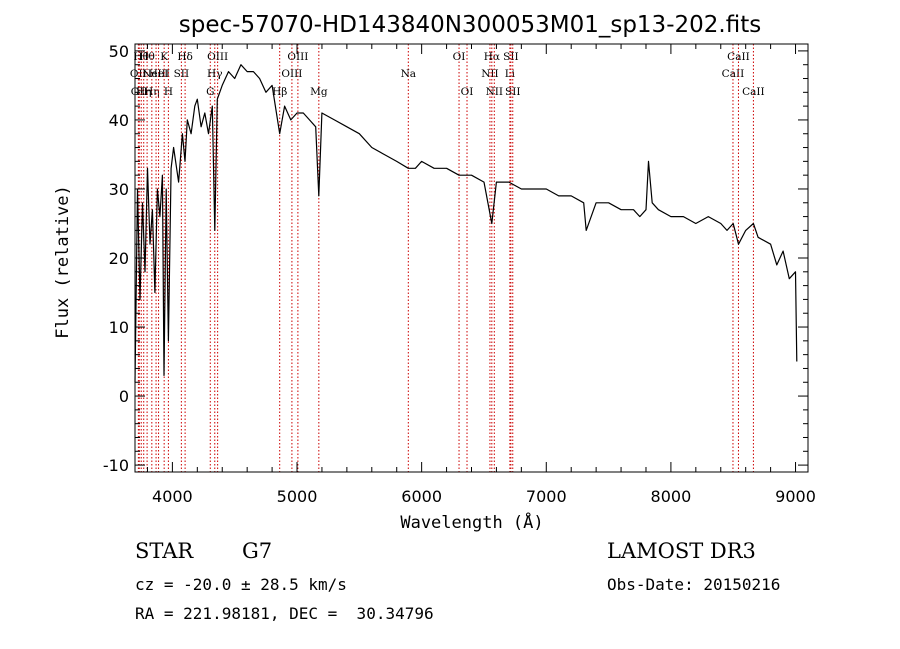  What do you see at coordinates (671, 496) in the screenshot?
I see `x-tick-label: 8000` at bounding box center [671, 496].